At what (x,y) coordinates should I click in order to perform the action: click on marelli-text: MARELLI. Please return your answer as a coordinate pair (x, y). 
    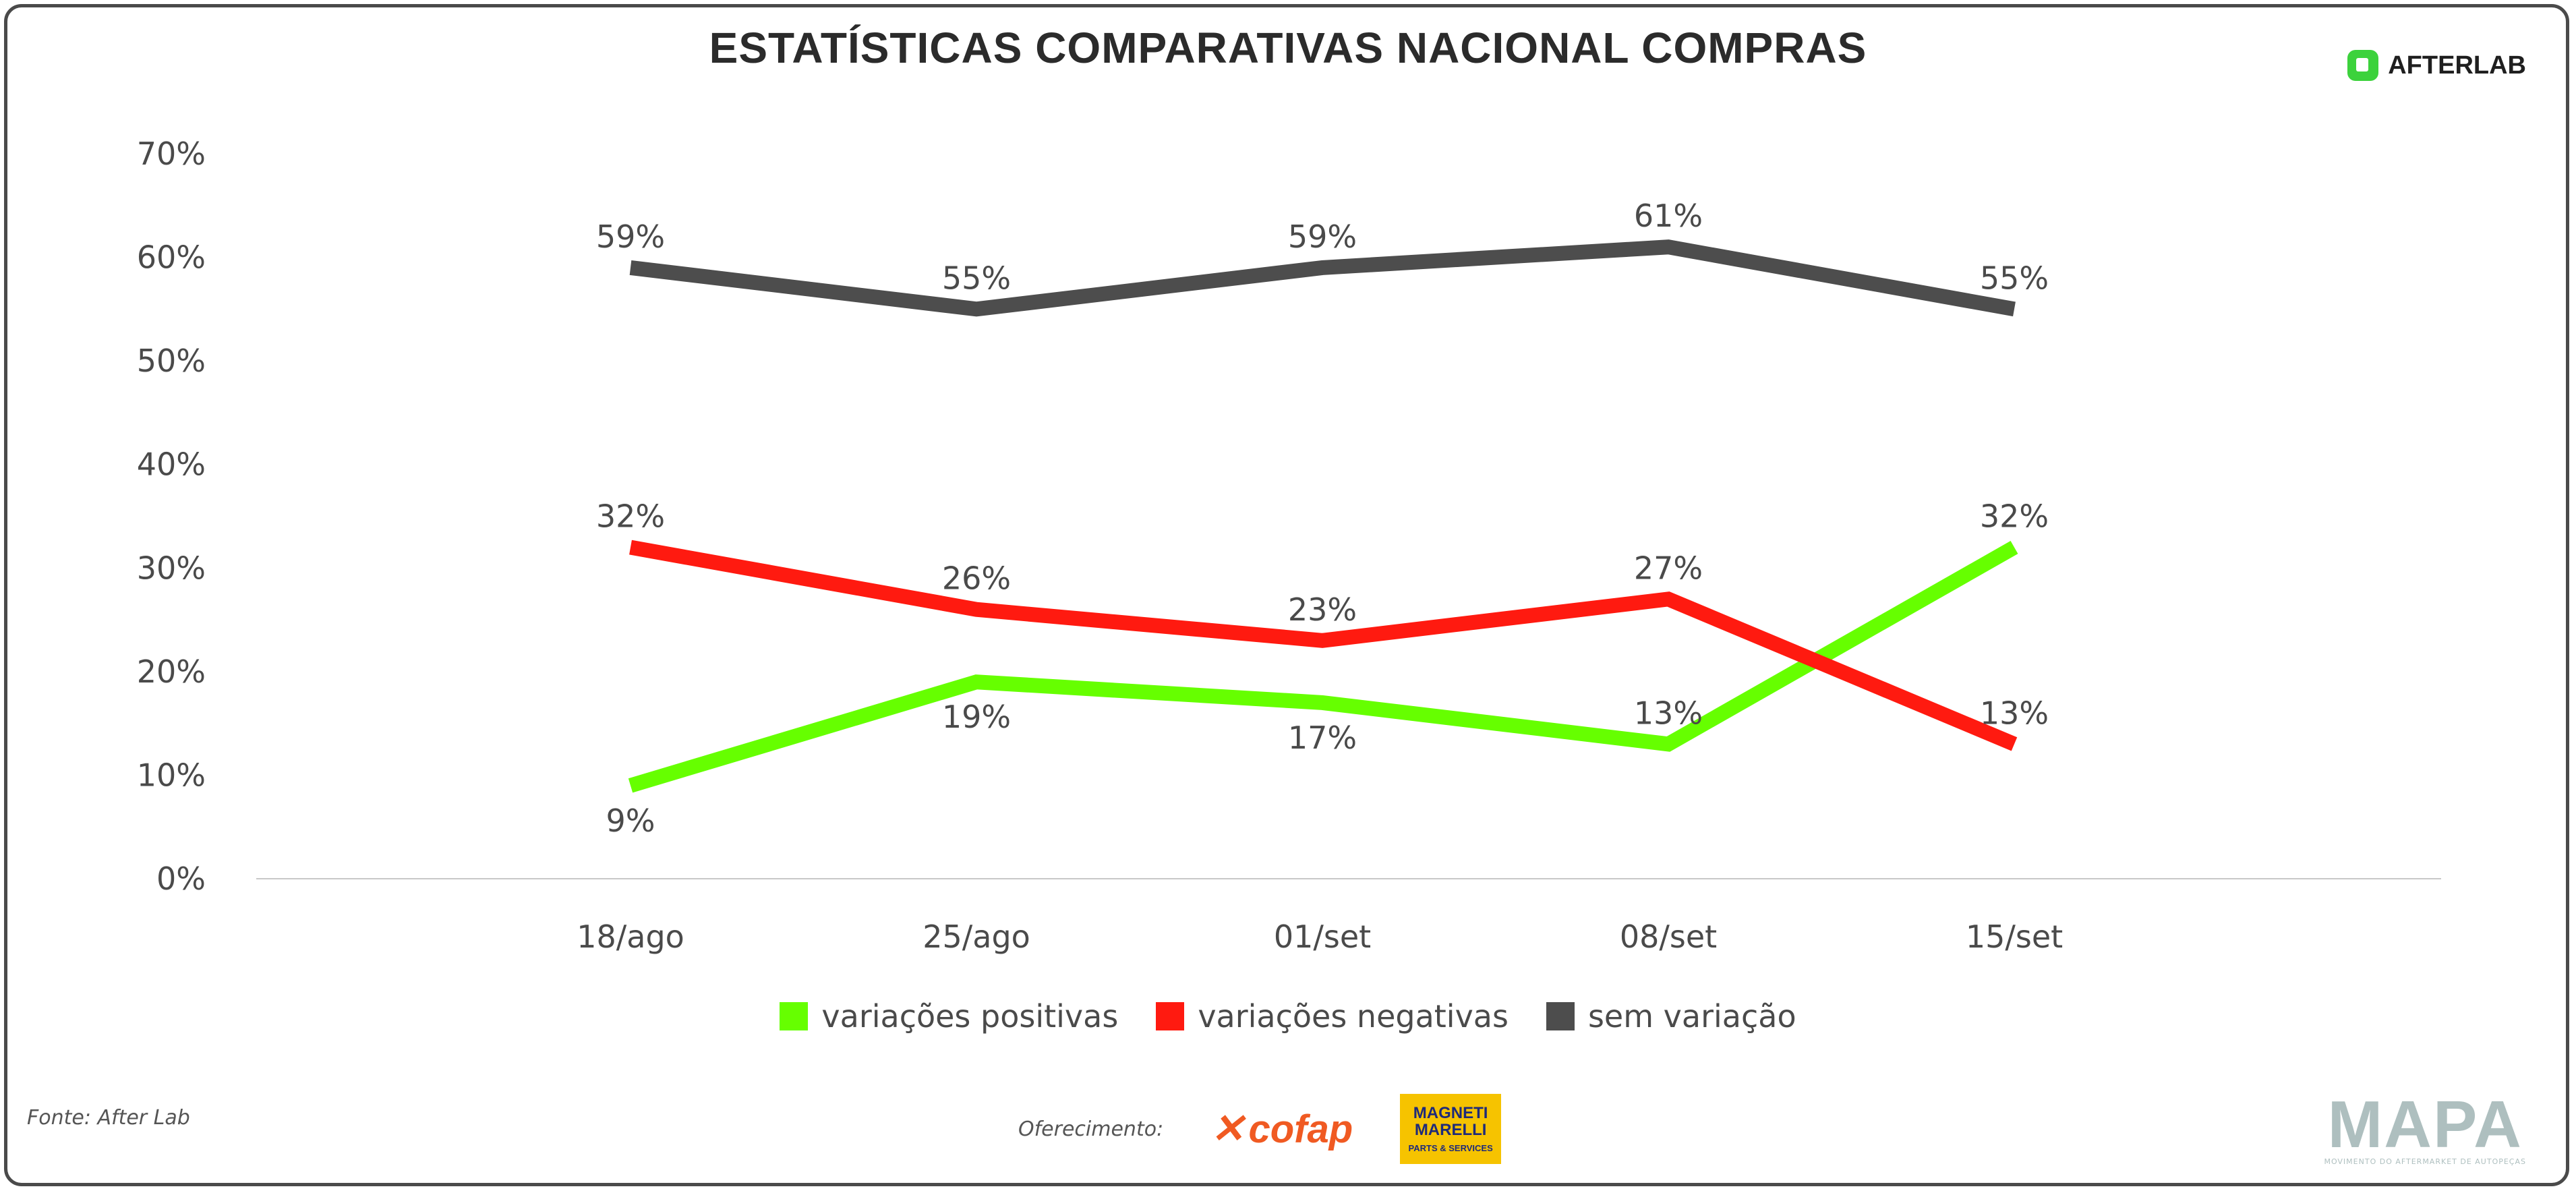
    Looking at the image, I should click on (1451, 1129).